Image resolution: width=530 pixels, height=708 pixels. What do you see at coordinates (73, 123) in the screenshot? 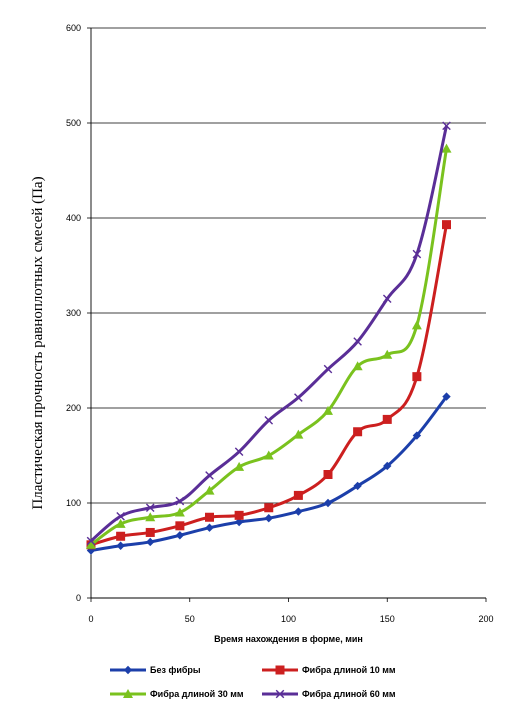
I see `y-tick-label: 500` at bounding box center [73, 123].